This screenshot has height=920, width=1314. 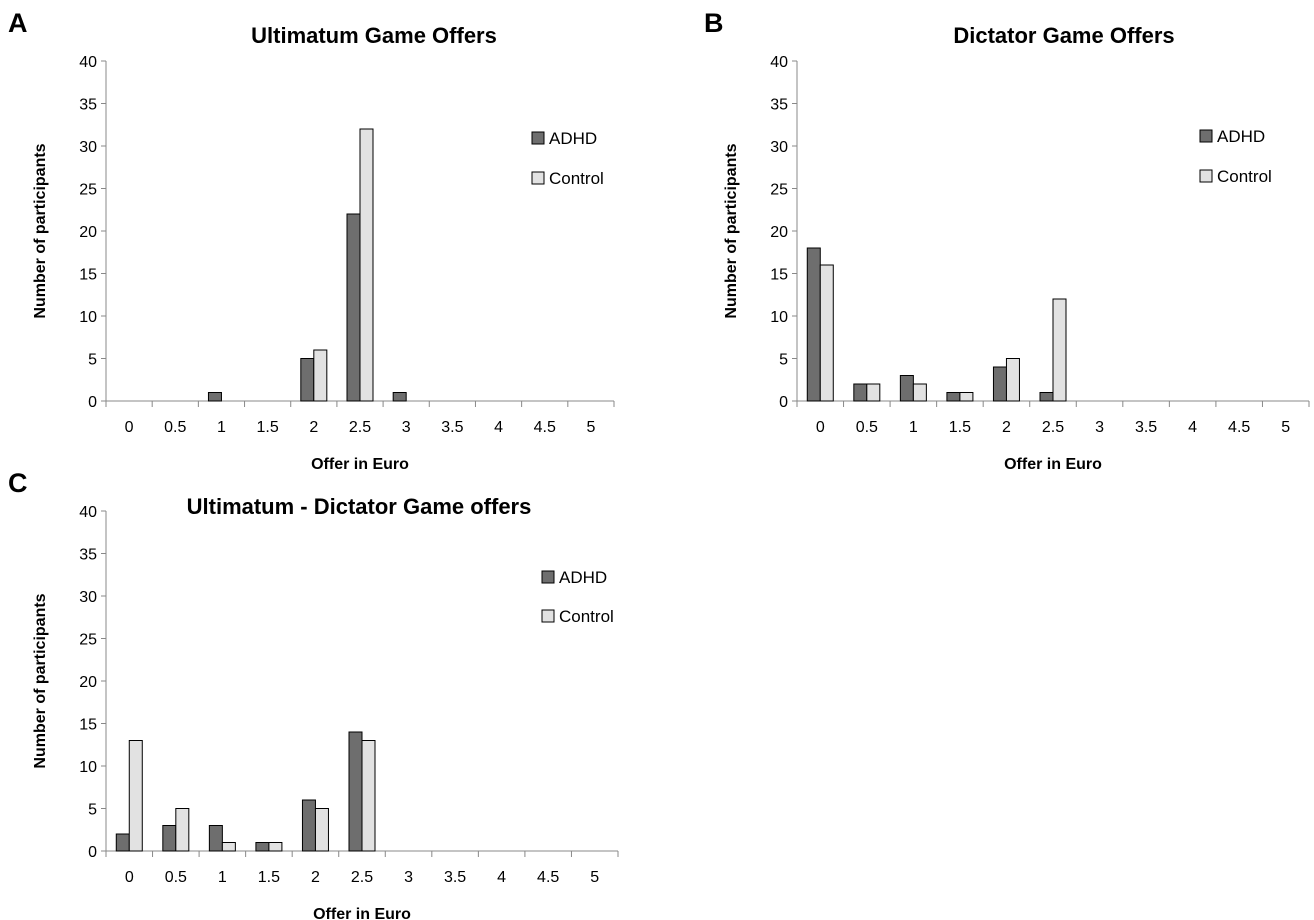 I want to click on panel-letter: A, so click(x=18, y=23).